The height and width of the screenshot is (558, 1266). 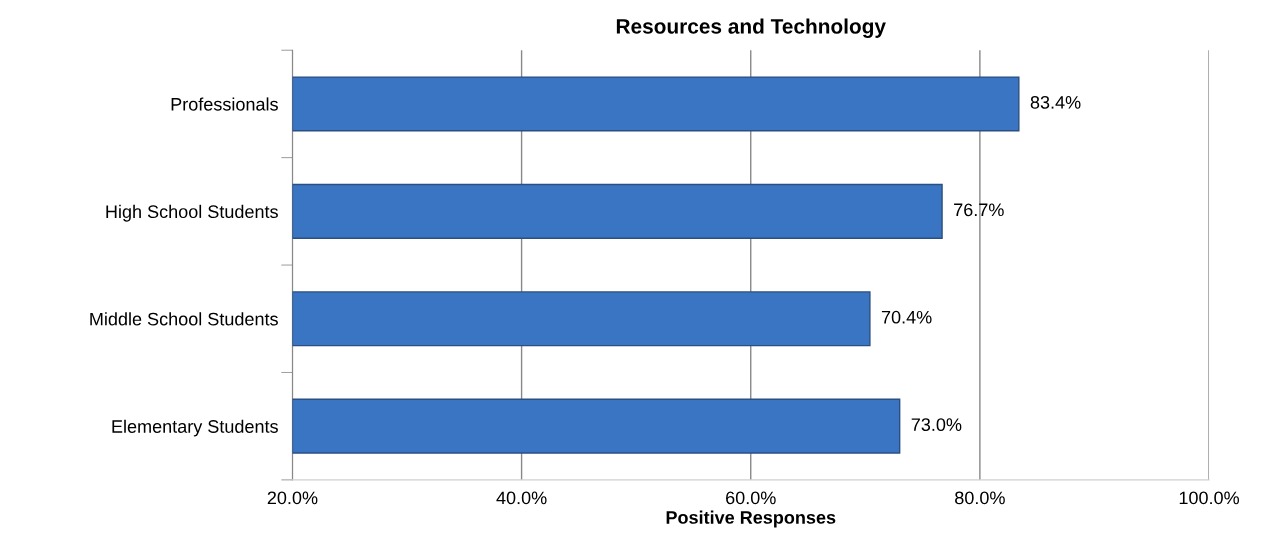 I want to click on y-tick-label: Professionals, so click(x=224, y=104).